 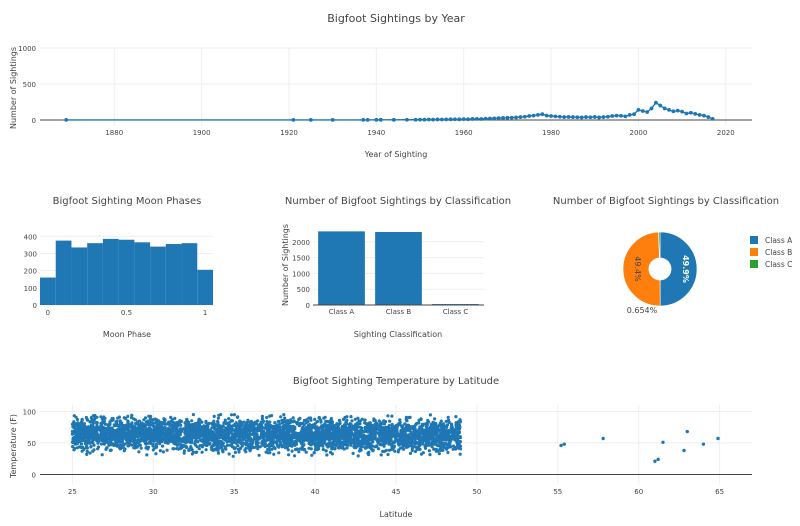 I want to click on scatter-point-cloud, so click(x=266, y=435).